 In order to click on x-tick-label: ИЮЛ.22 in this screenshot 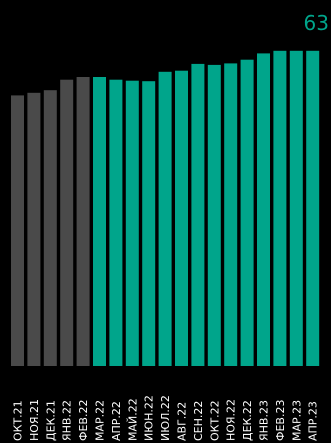, I will do `click(165, 418)`.